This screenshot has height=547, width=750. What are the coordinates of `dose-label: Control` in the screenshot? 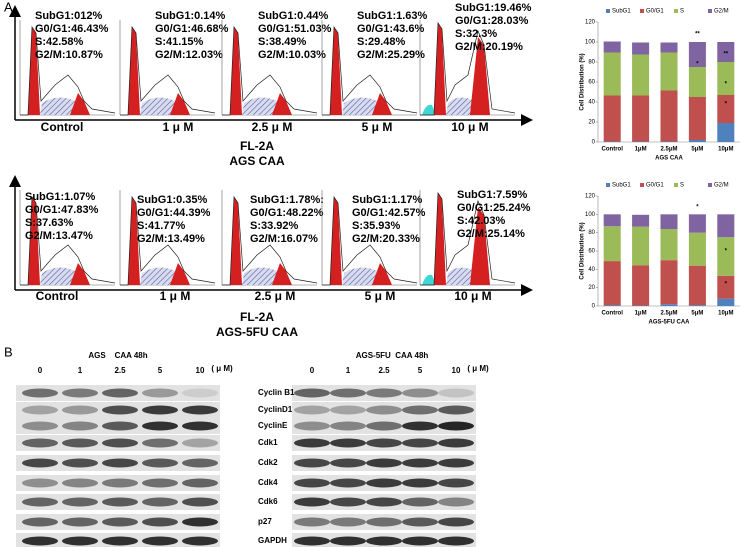 It's located at (62, 127).